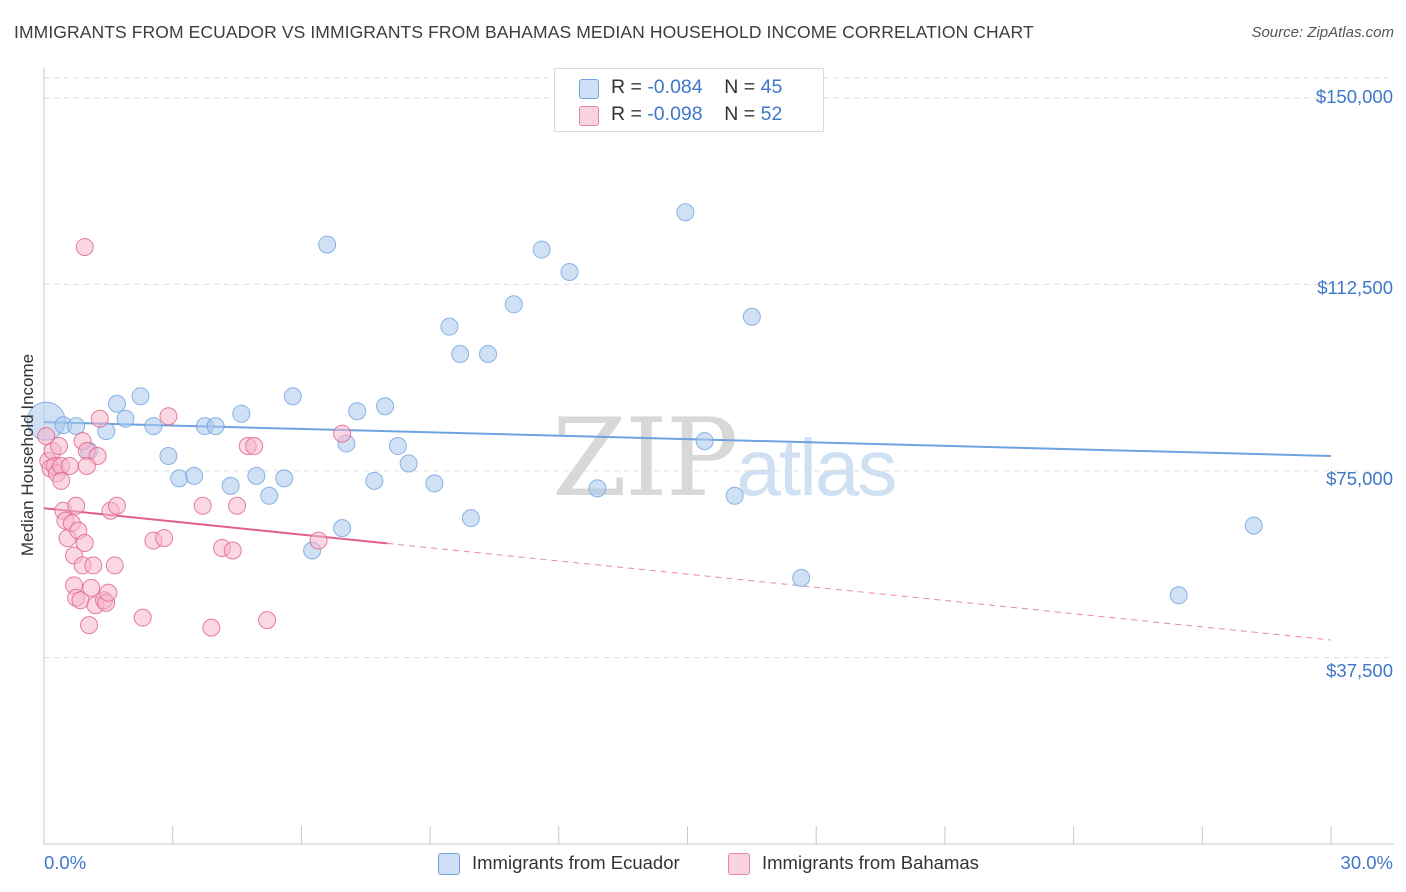  Describe the element at coordinates (859, 591) in the screenshot. I see `trend-line-bahamas-dashed` at that location.